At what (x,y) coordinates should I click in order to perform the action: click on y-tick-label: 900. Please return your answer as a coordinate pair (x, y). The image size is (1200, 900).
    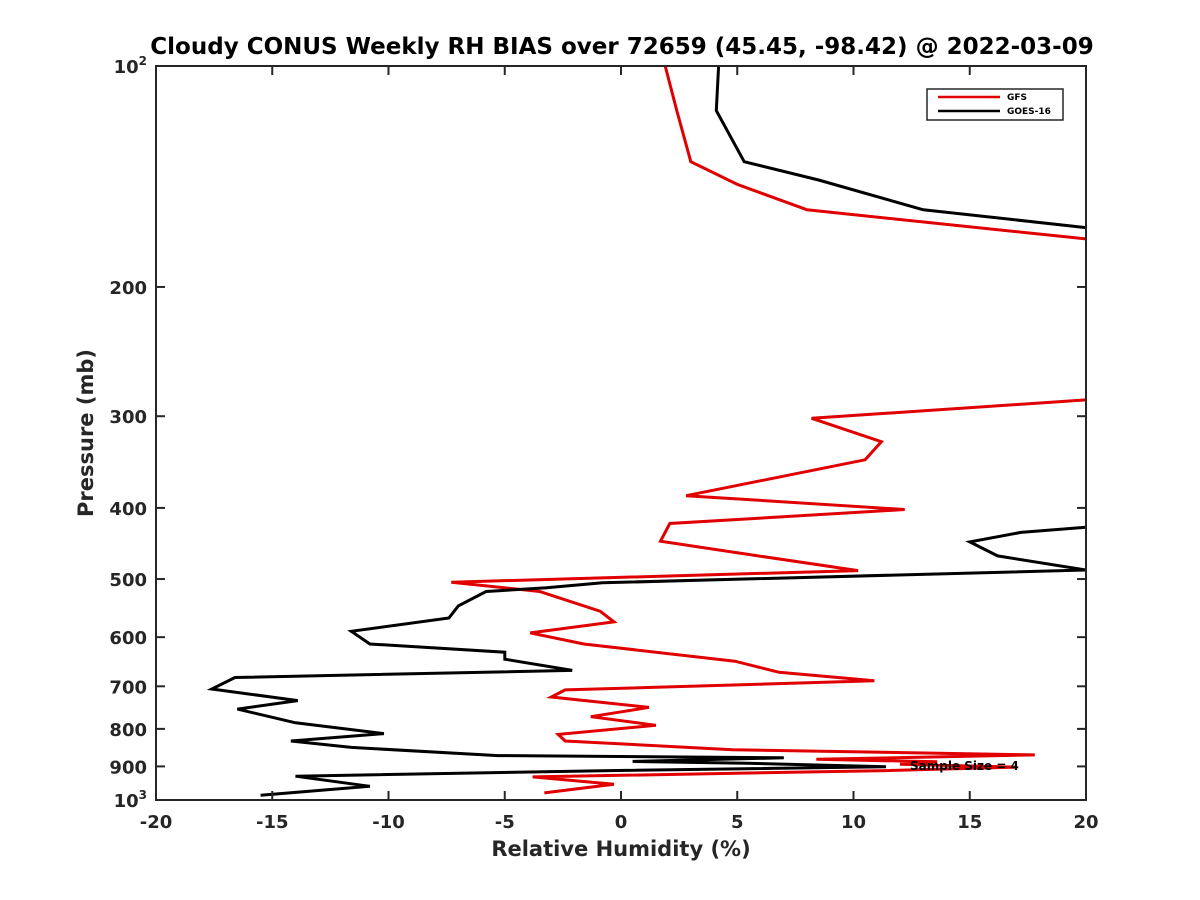
    Looking at the image, I should click on (128, 767).